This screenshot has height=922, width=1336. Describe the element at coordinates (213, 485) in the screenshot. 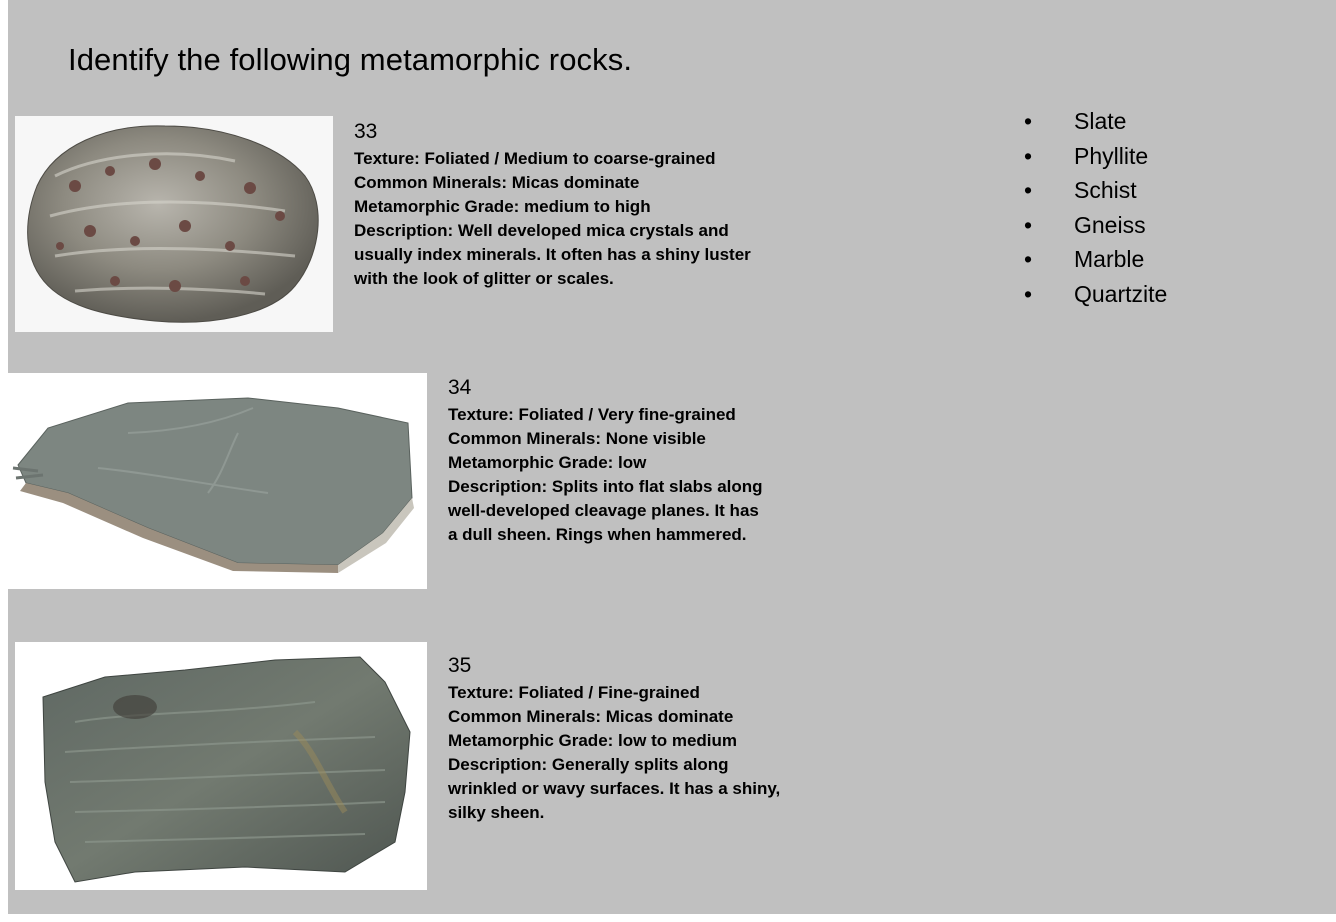

I see `slate-rock-image` at that location.